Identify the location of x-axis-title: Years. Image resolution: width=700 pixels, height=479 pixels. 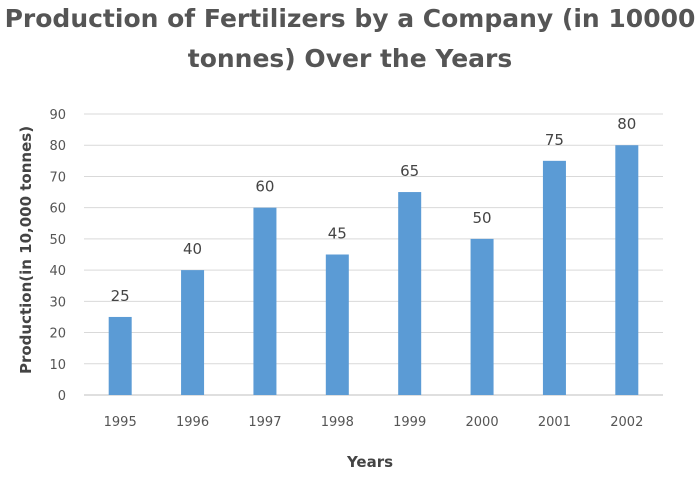
(369, 462).